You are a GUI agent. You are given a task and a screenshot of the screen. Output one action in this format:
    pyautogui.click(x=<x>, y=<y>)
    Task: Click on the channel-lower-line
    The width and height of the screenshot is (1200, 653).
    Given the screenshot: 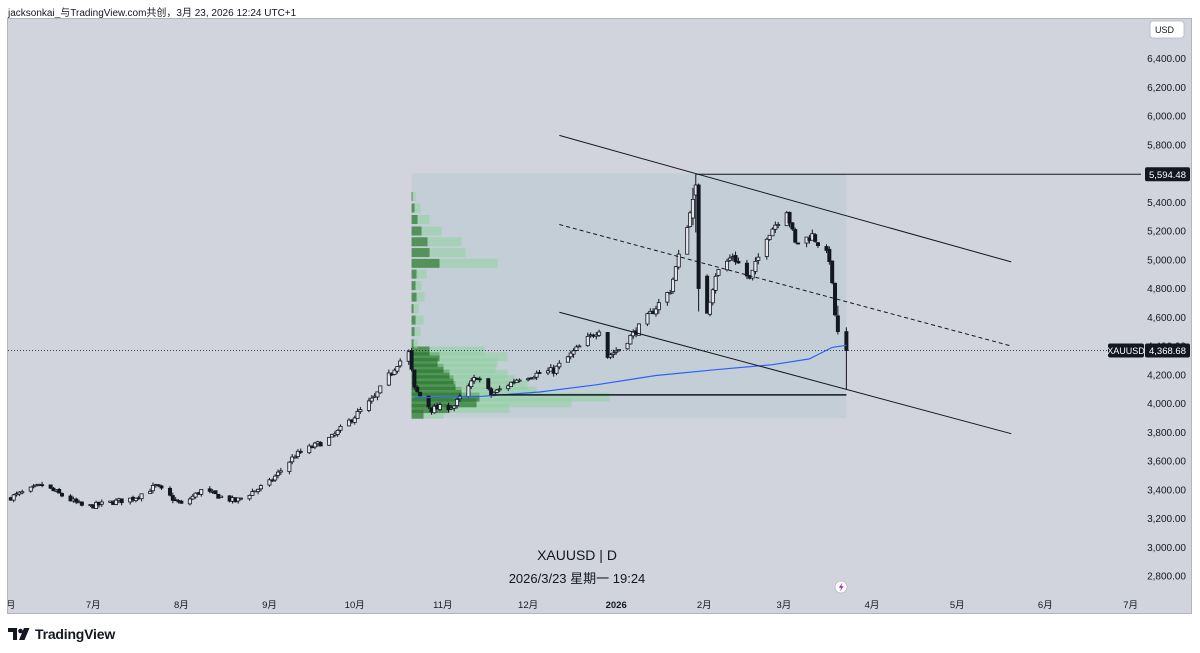 What is the action you would take?
    pyautogui.click(x=785, y=373)
    